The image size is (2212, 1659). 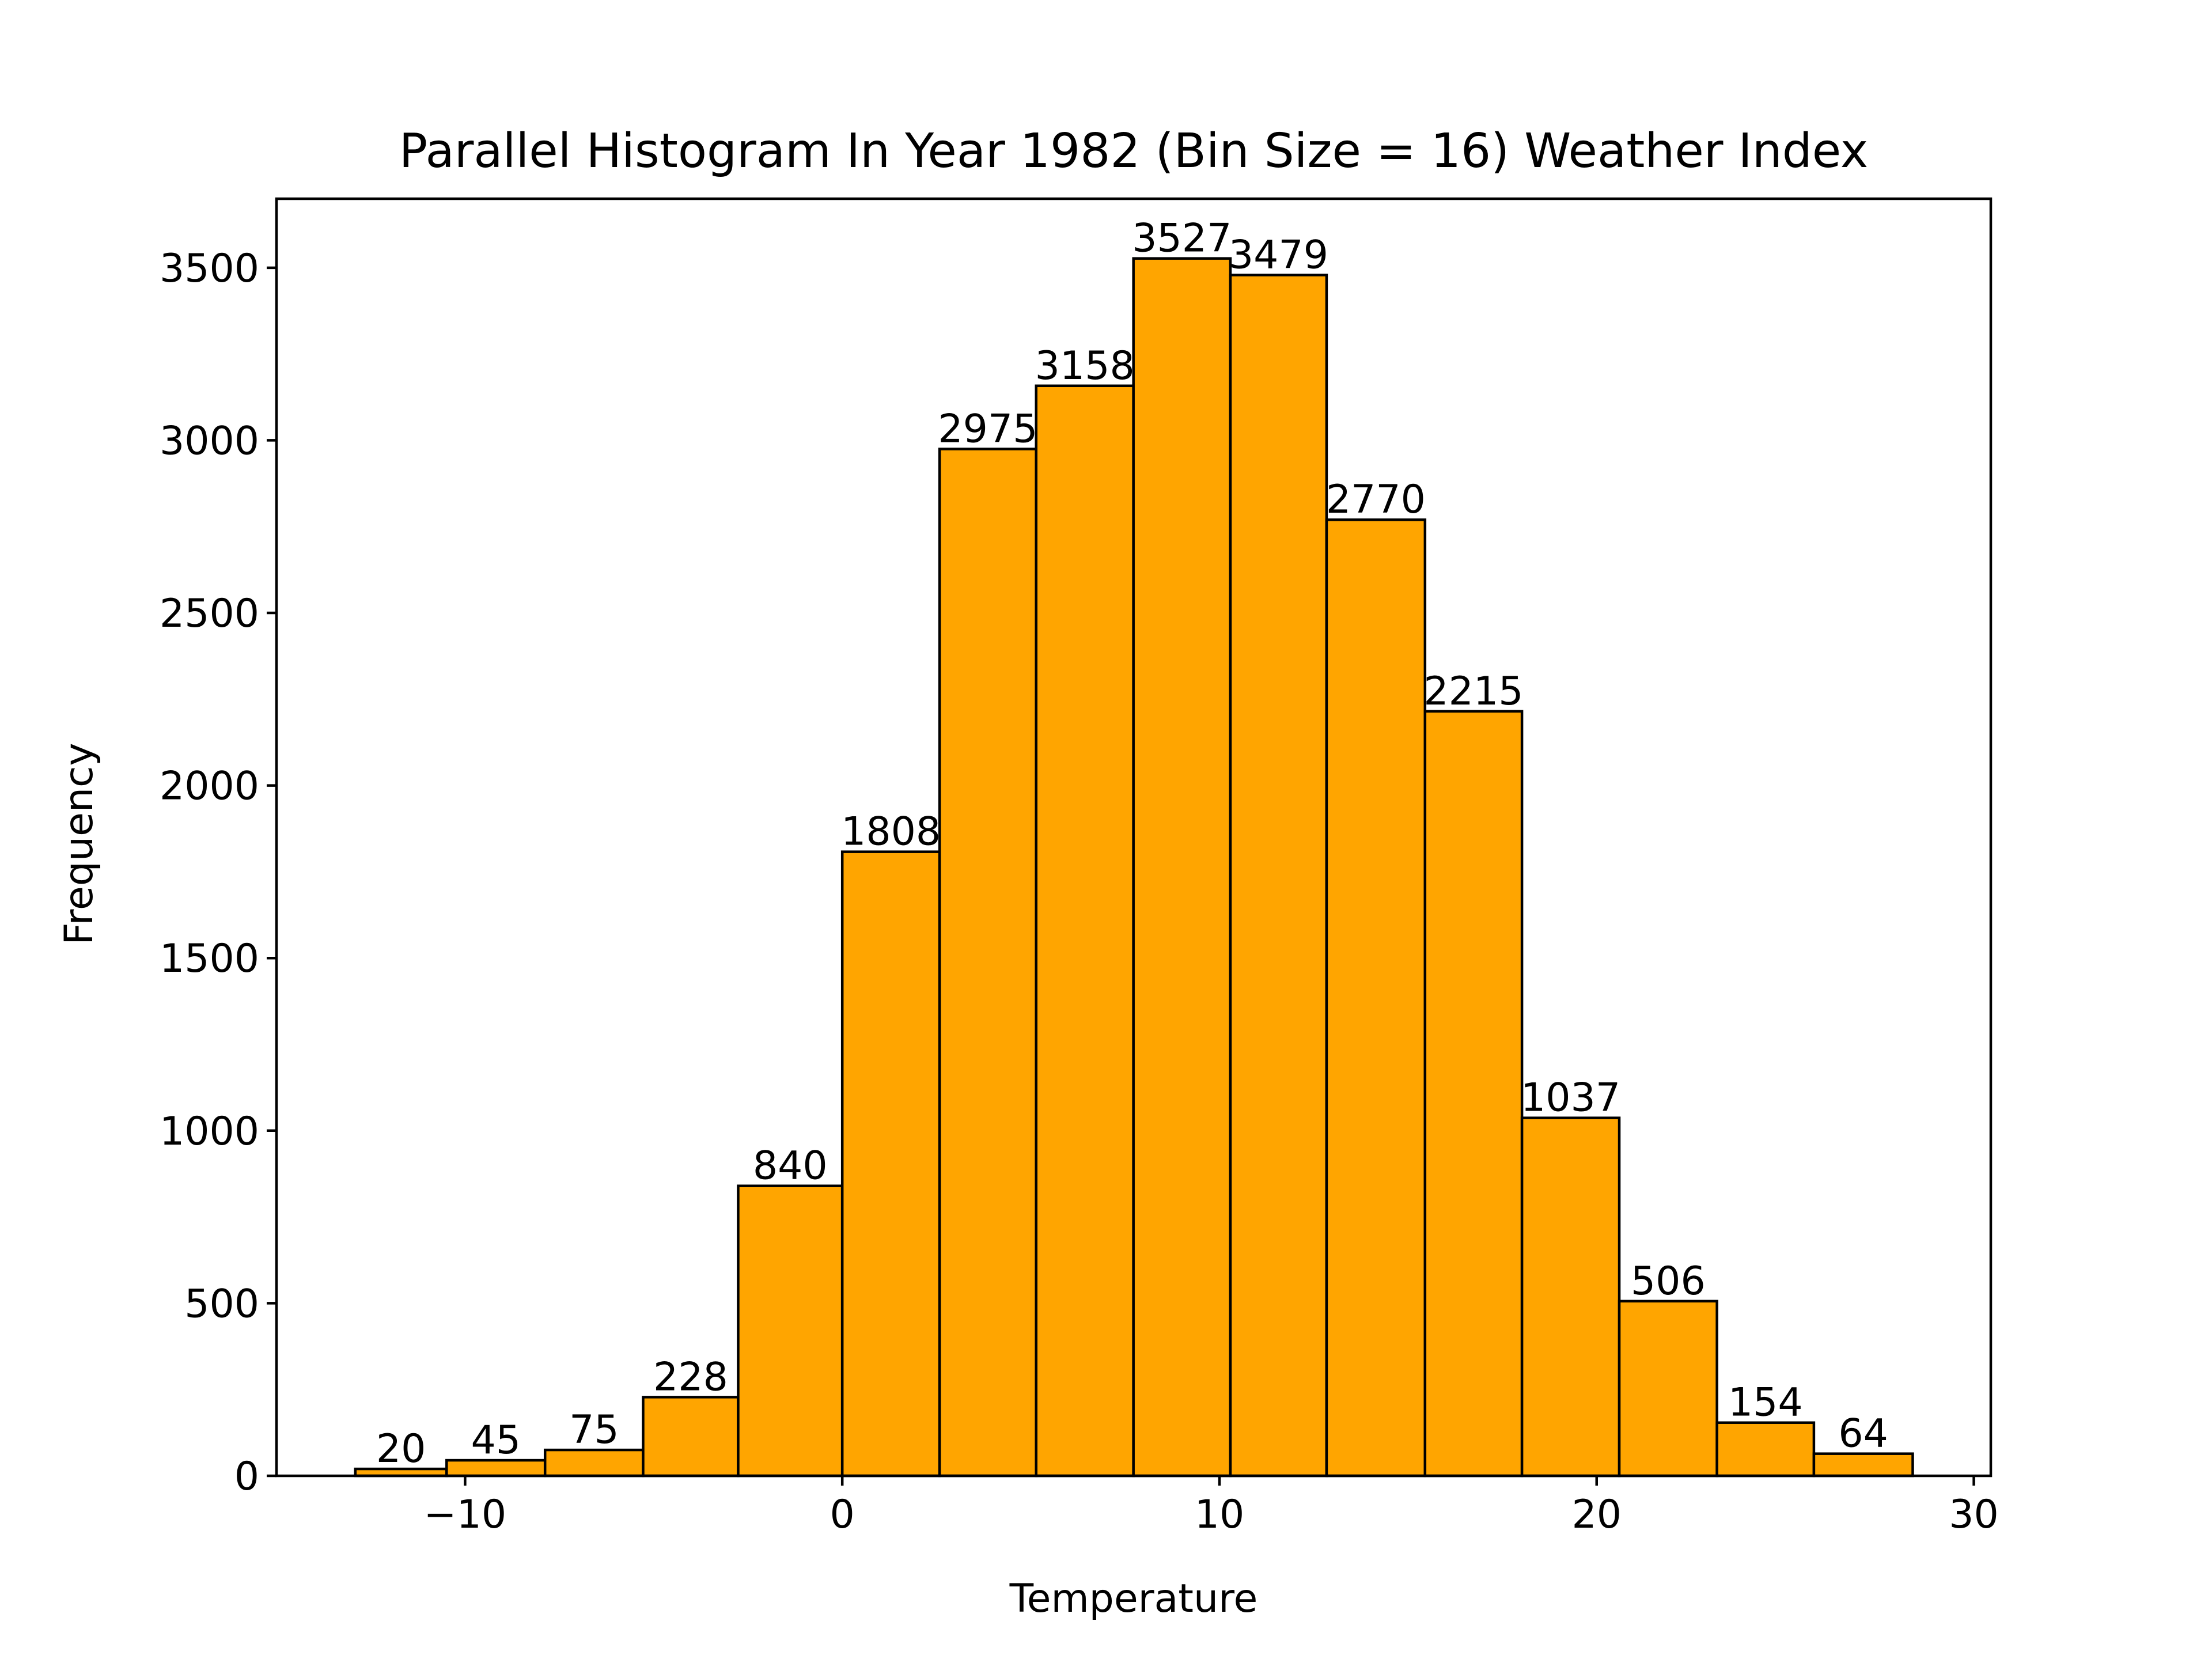 I want to click on bar-value-label: 75, so click(x=594, y=1430).